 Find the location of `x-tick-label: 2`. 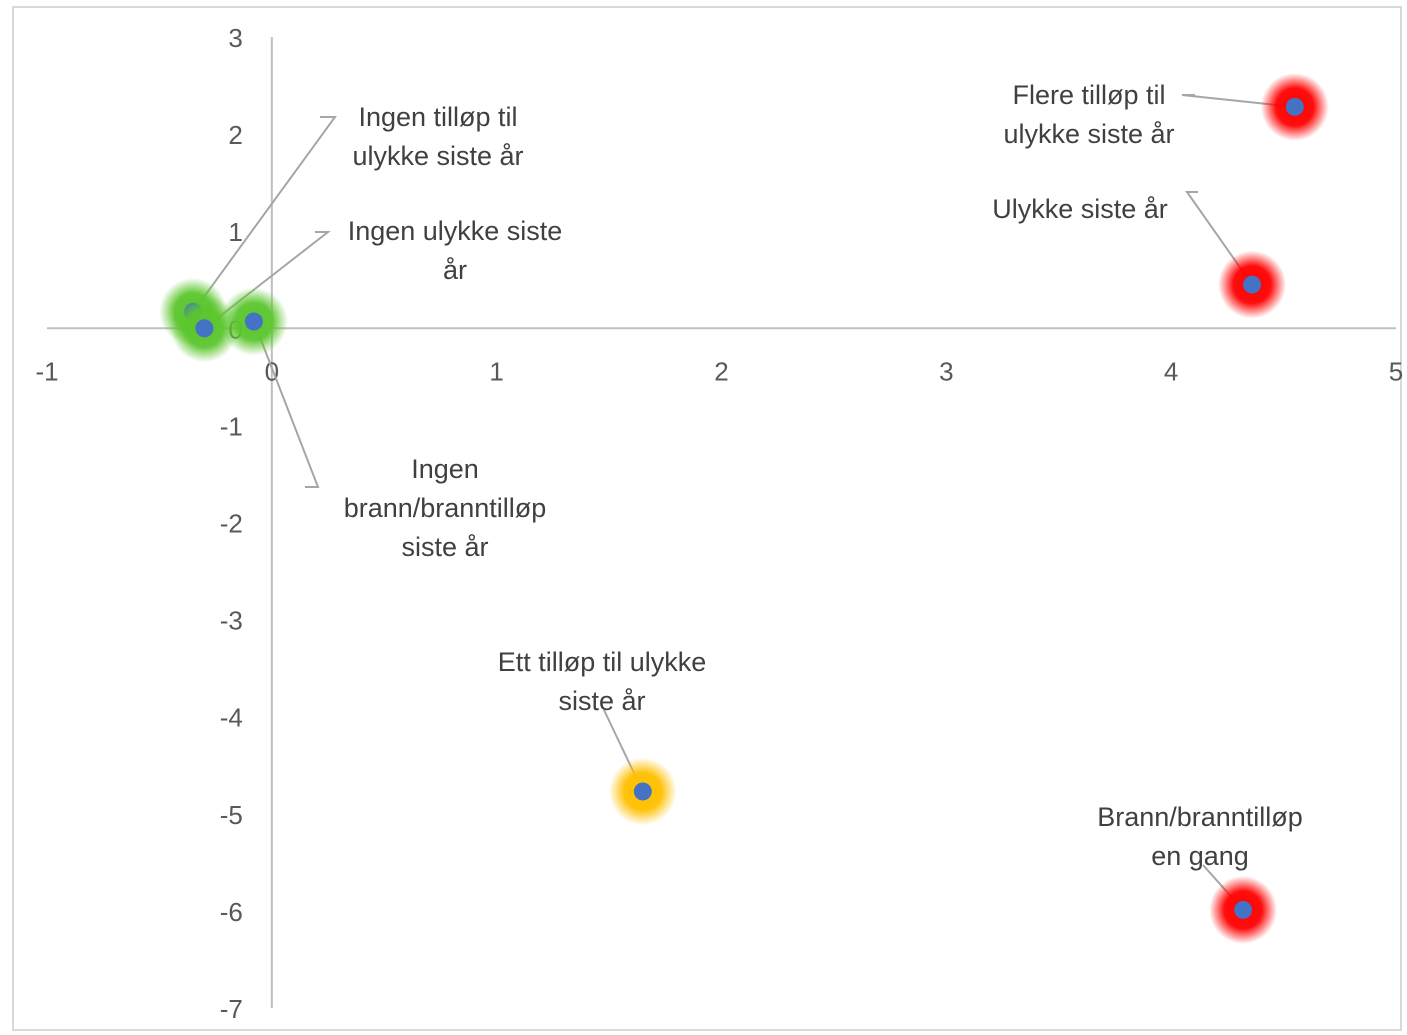

x-tick-label: 2 is located at coordinates (721, 371).